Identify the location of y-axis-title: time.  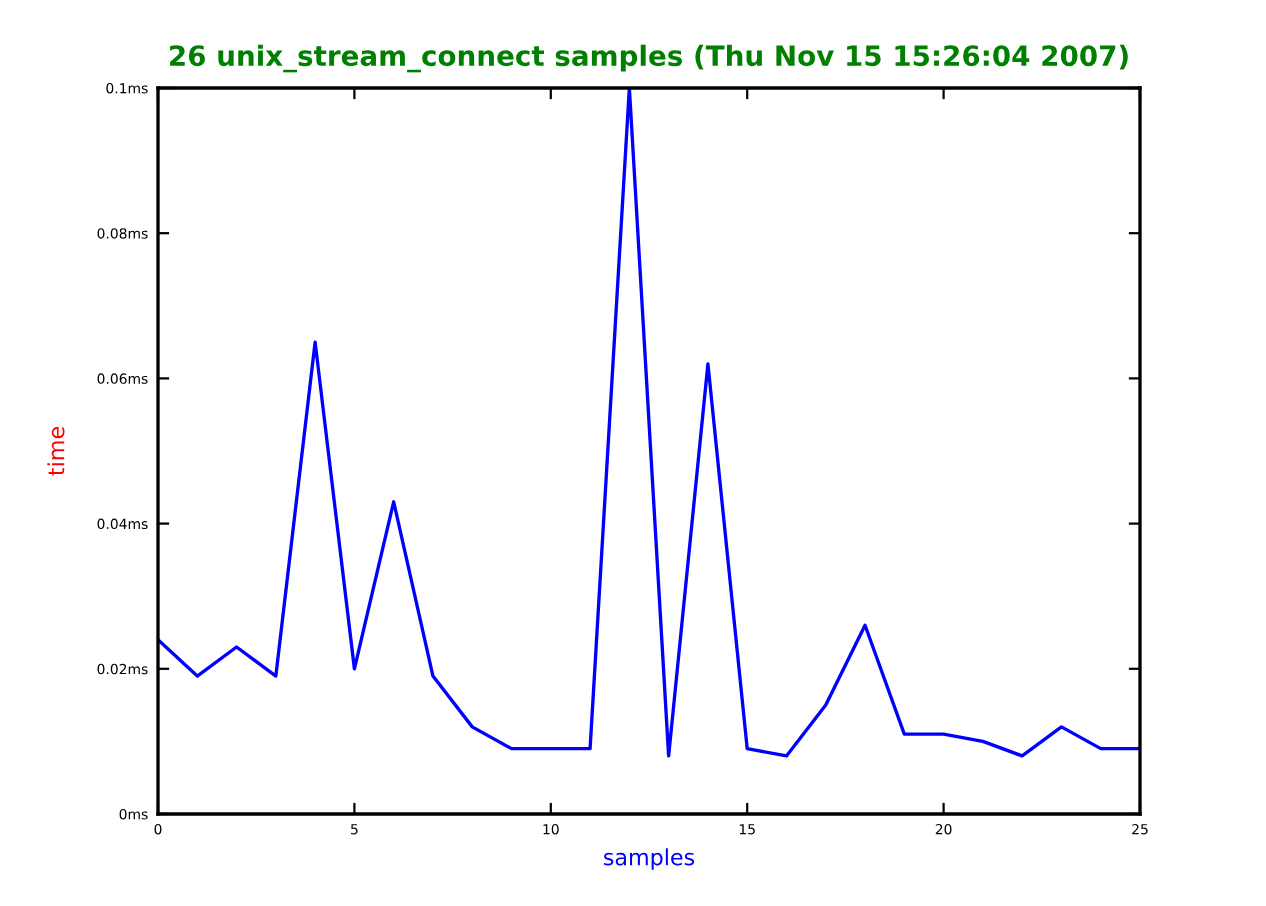
(56, 451).